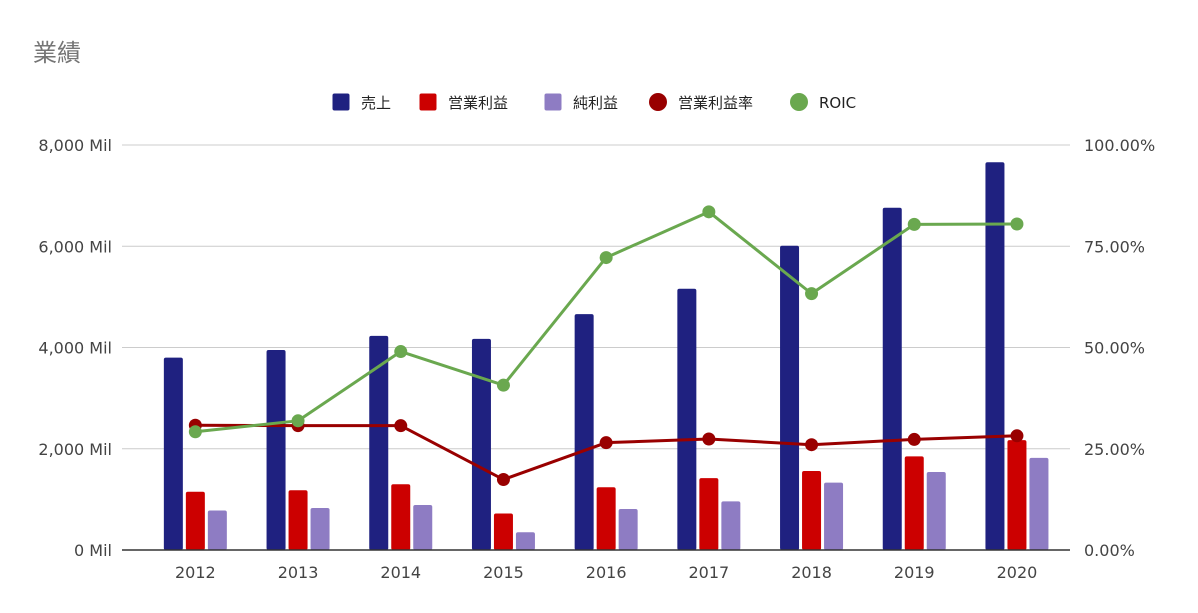 The image size is (1198, 613). I want to click on legend: 売上 営業利益 純利益 営業利益率 ROIC, so click(594, 102).